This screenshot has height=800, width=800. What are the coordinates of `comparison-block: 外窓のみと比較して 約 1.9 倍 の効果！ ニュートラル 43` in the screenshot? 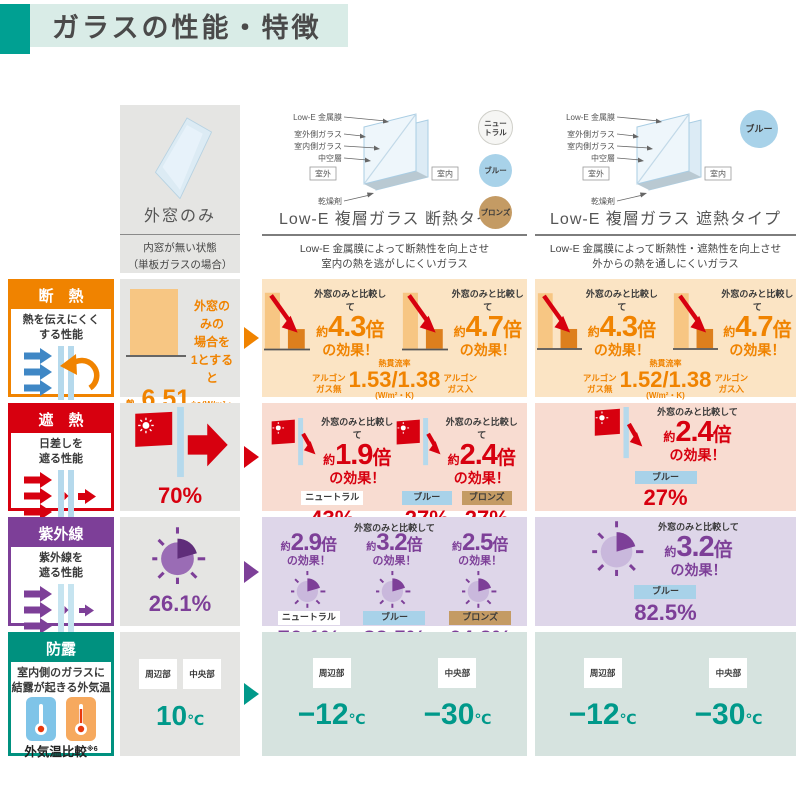 It's located at (332, 472).